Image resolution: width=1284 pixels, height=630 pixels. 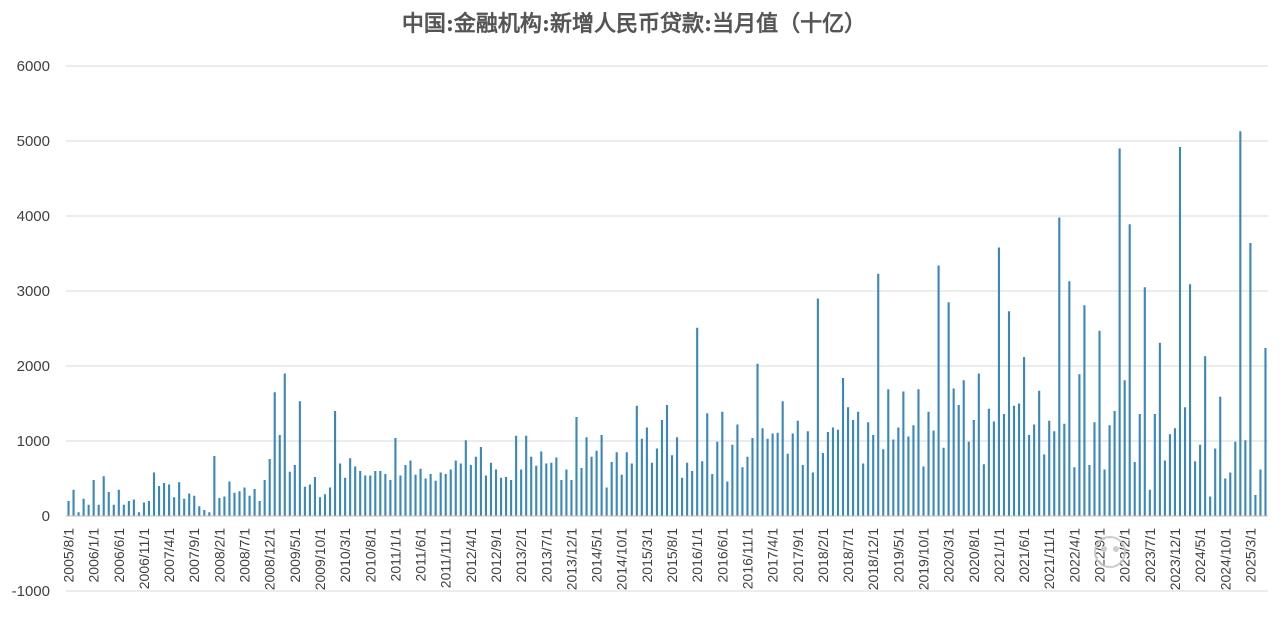 What do you see at coordinates (144, 558) in the screenshot?
I see `x-tick-label: 2006/11/1` at bounding box center [144, 558].